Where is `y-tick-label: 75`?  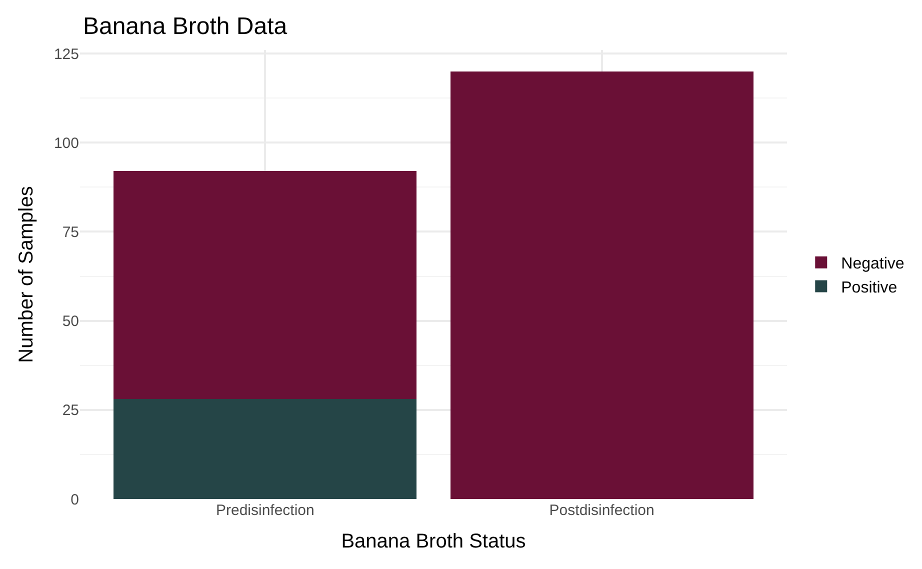 y-tick-label: 75 is located at coordinates (70, 232).